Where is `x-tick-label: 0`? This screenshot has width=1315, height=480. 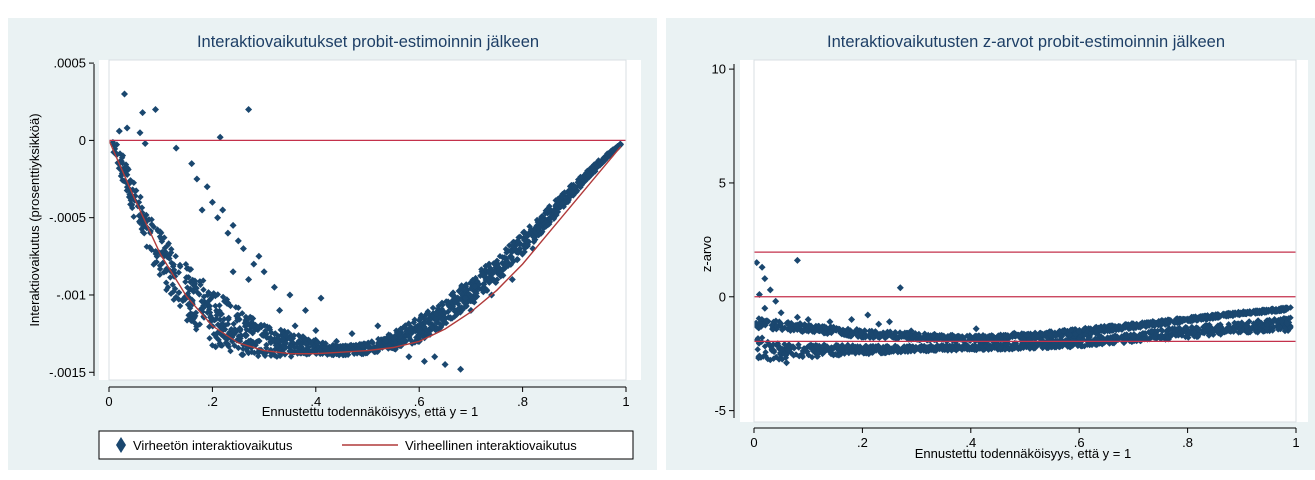 x-tick-label: 0 is located at coordinates (108, 401).